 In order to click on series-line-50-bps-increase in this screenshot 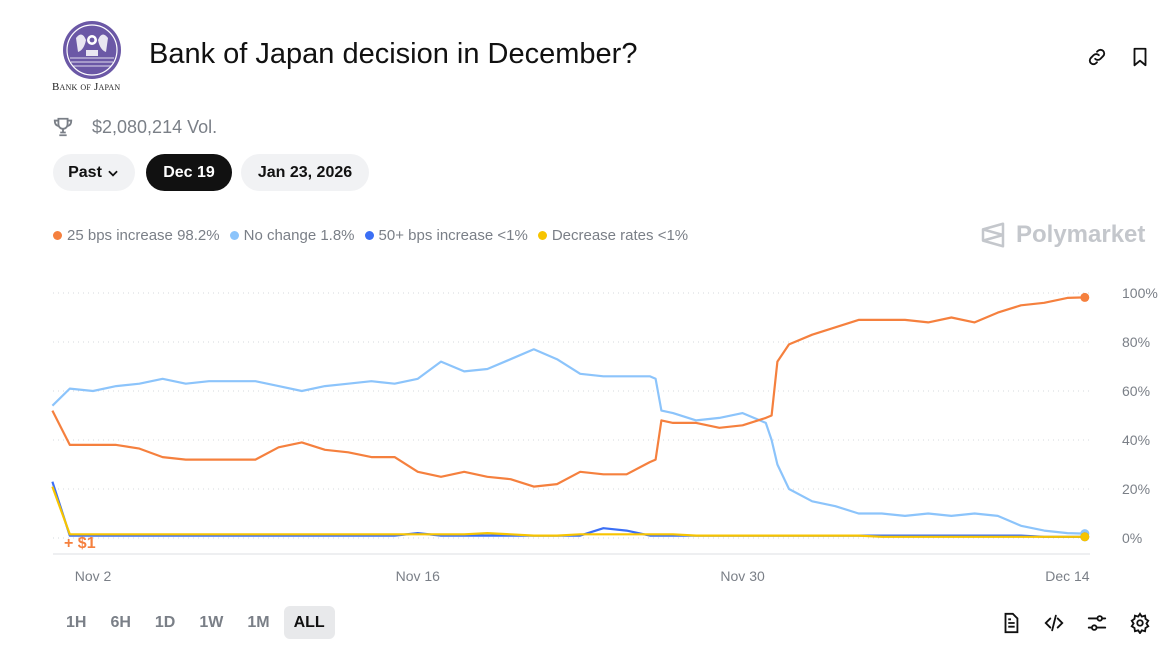, I will do `click(568, 509)`.